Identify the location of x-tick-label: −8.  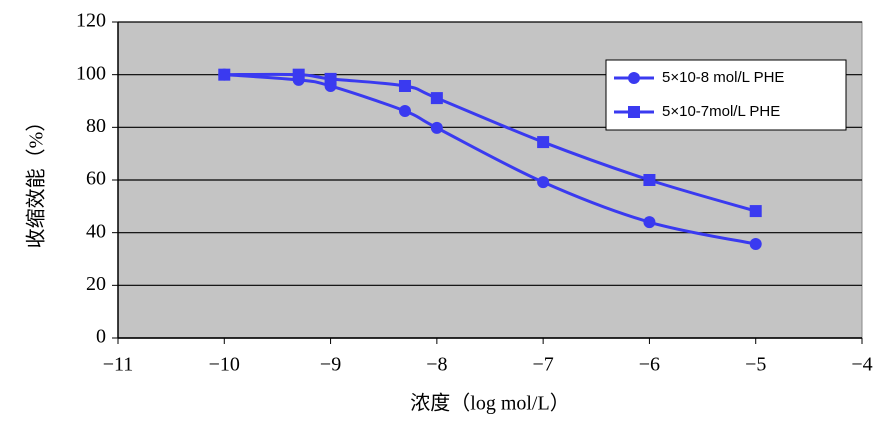
(436, 365).